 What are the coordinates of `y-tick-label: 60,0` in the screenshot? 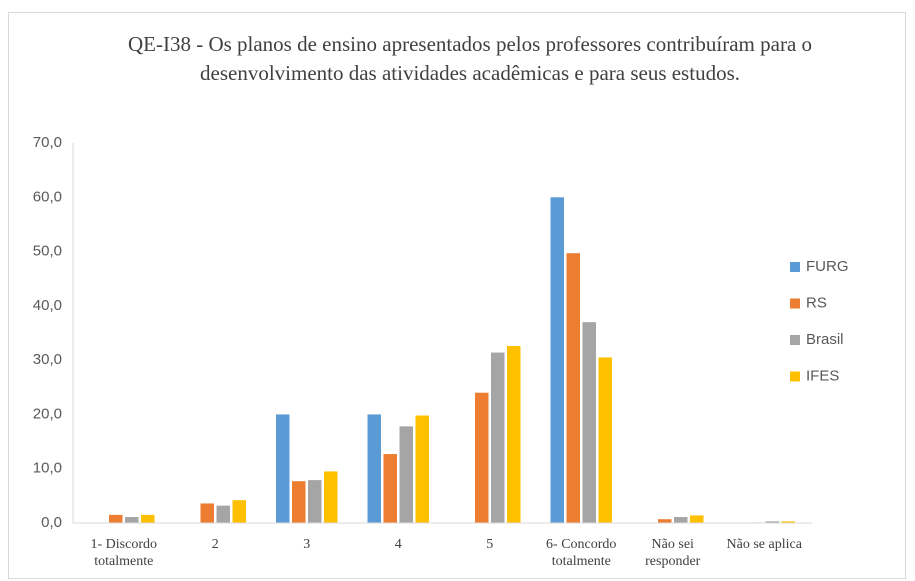 It's located at (47, 196).